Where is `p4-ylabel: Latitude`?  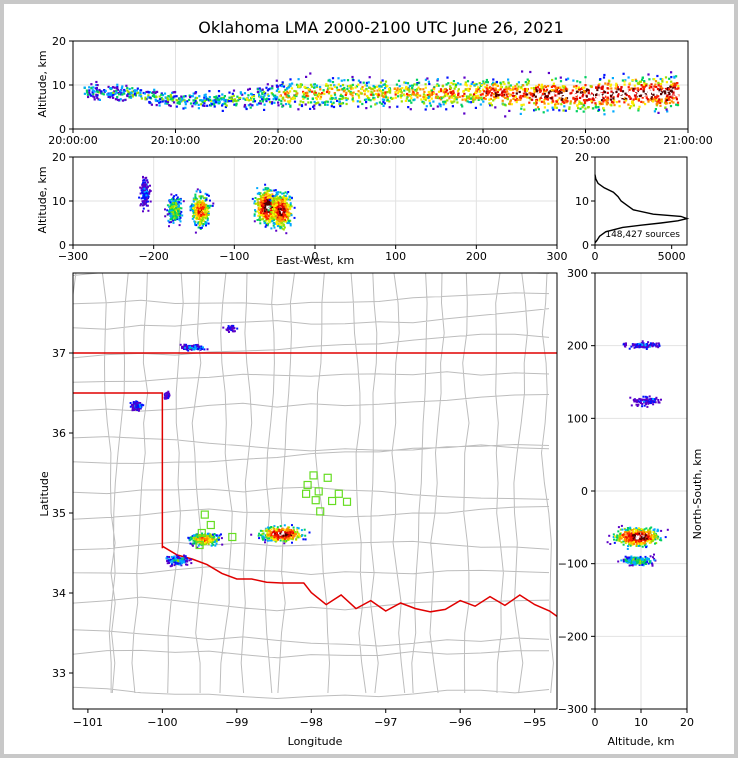
p4-ylabel: Latitude is located at coordinates (44, 494).